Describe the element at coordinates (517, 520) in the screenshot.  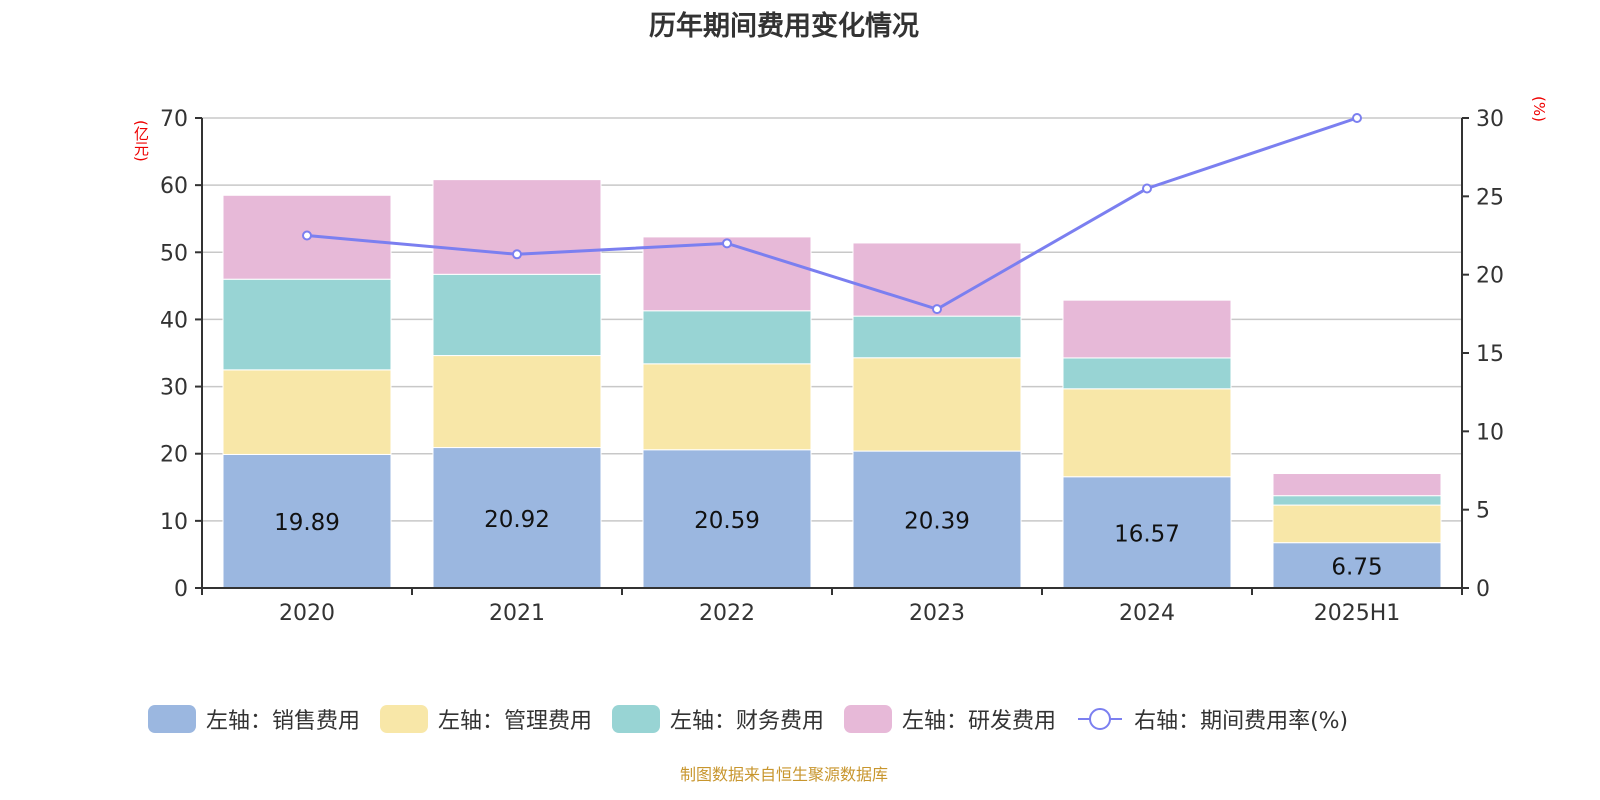
I see `bar-data-label: 20.92` at that location.